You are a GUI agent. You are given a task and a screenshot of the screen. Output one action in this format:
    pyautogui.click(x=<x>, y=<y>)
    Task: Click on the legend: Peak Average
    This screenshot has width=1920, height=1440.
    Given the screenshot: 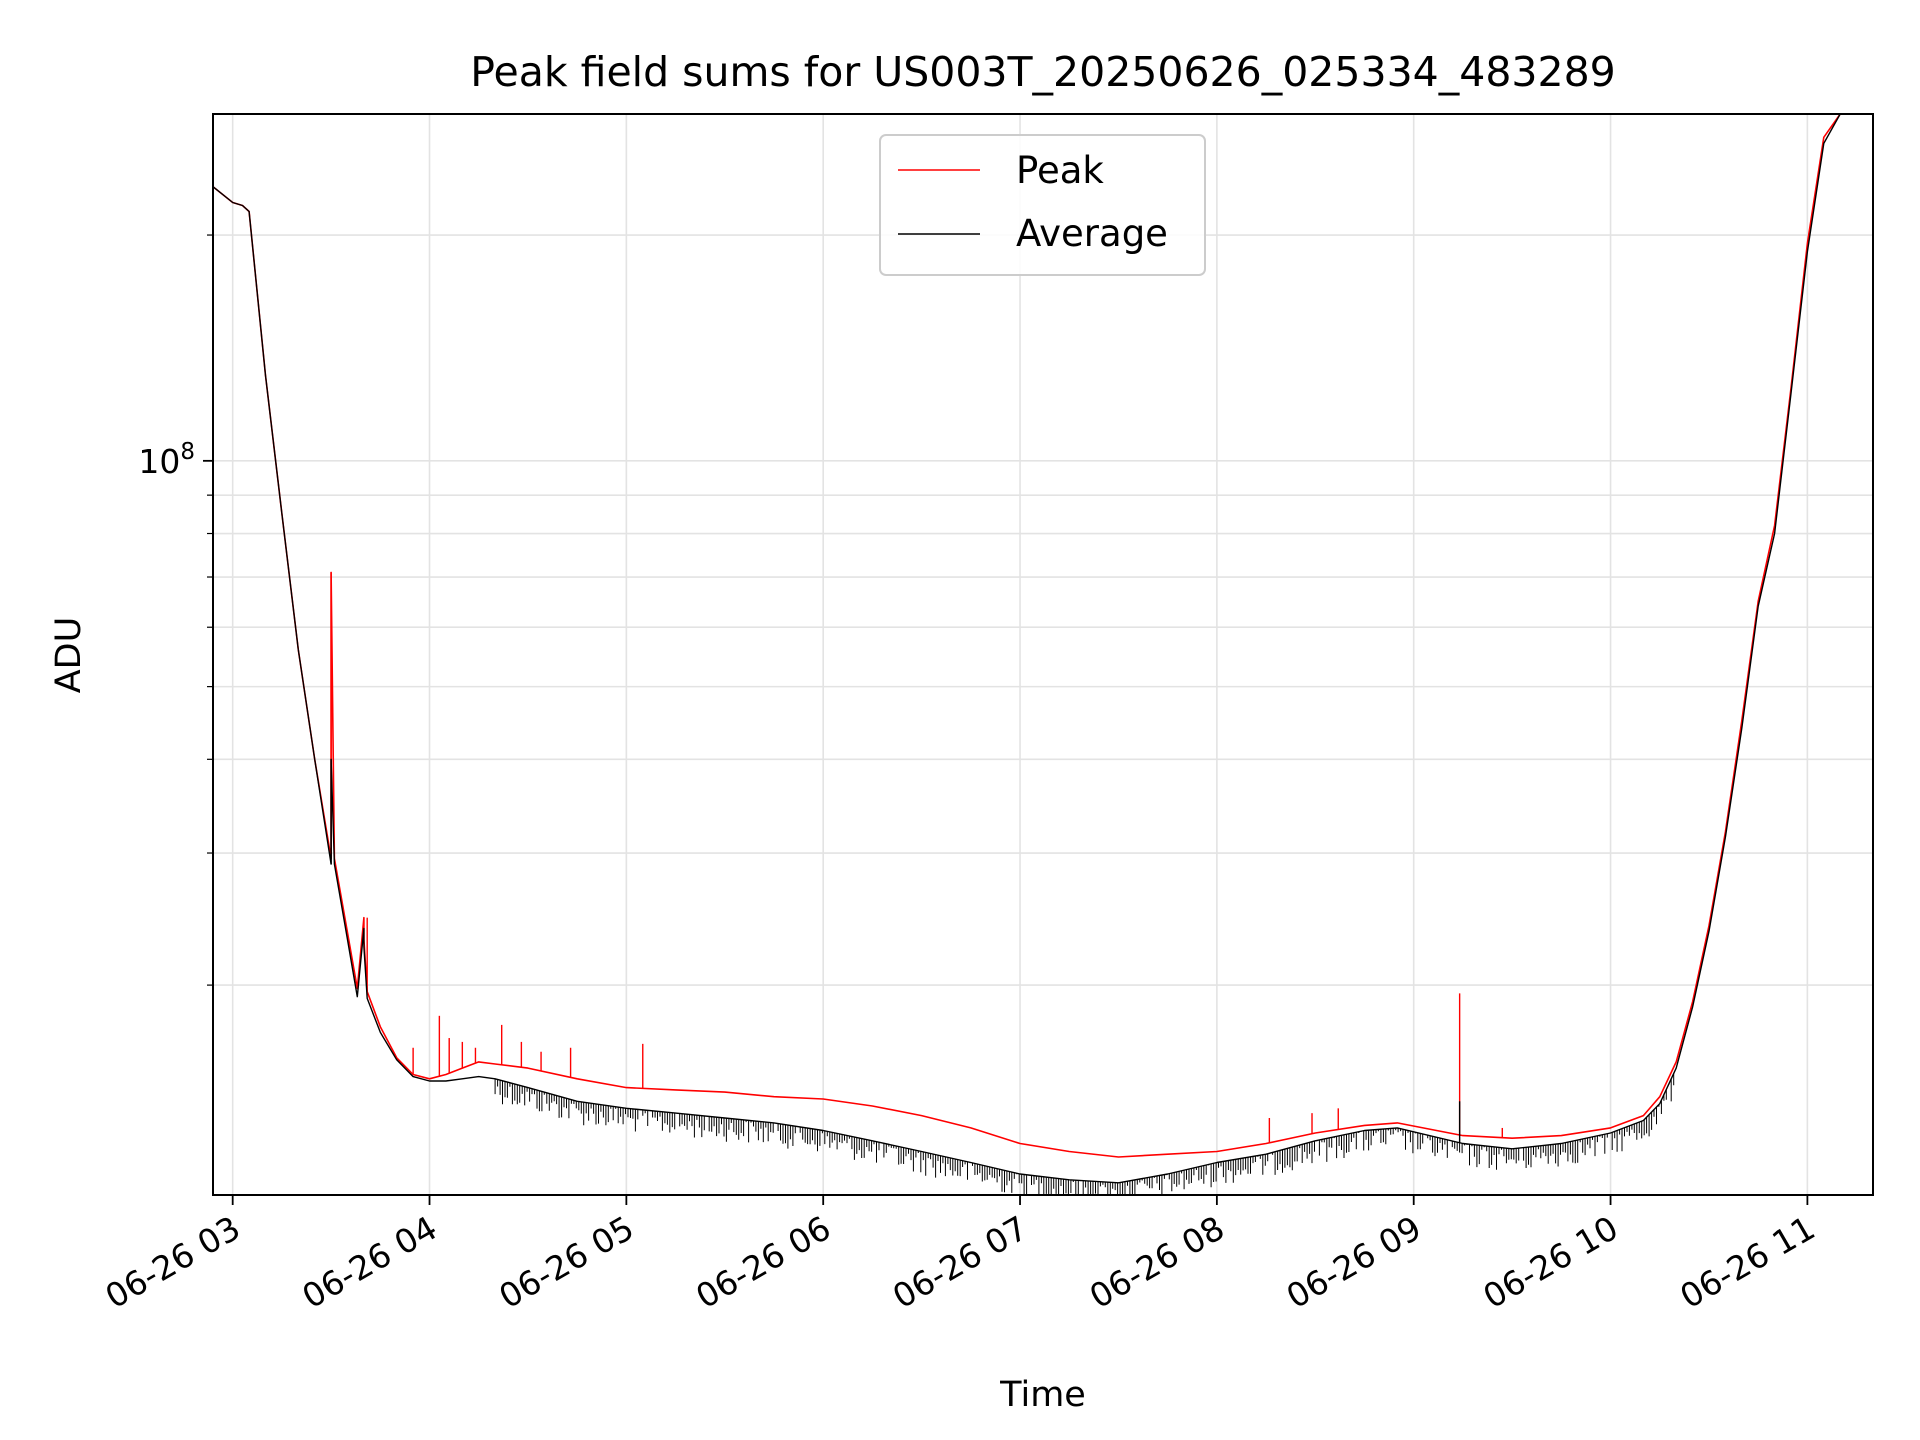 What is the action you would take?
    pyautogui.click(x=1042, y=205)
    